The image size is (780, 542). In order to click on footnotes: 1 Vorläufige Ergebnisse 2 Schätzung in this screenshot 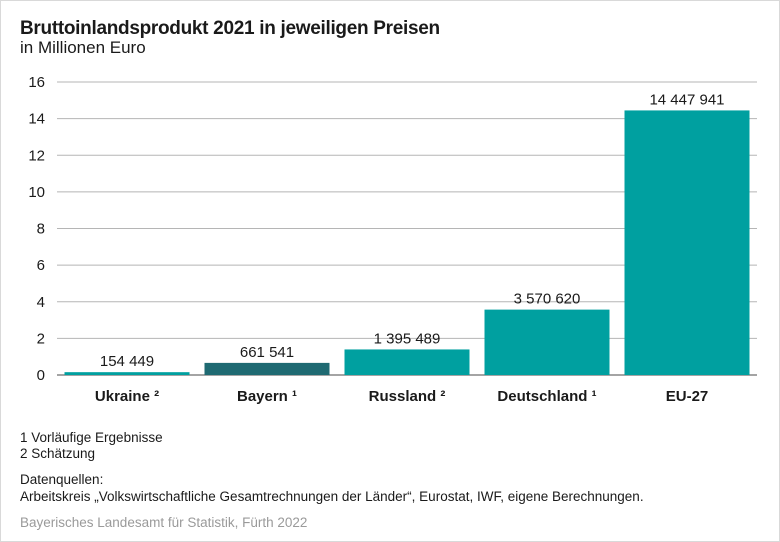, I will do `click(91, 446)`.